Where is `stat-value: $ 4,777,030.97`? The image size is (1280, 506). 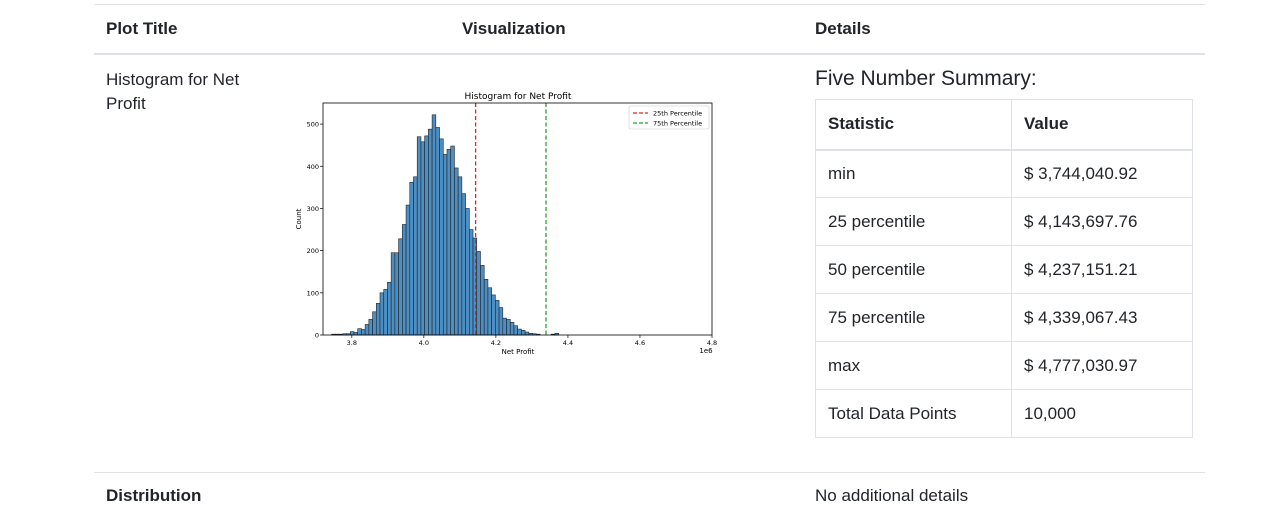 stat-value: $ 4,777,030.97 is located at coordinates (1102, 365).